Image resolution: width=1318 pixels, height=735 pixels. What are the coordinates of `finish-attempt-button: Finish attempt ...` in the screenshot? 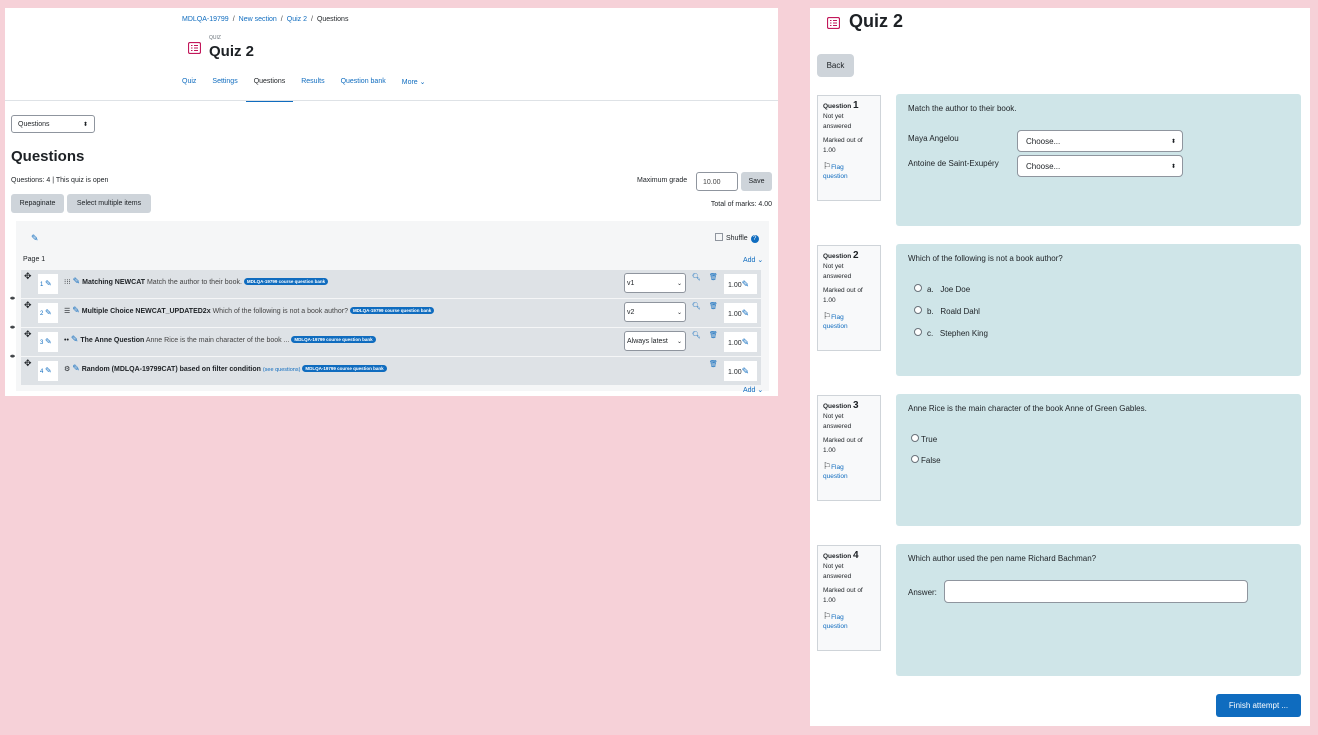 It's located at (1258, 705).